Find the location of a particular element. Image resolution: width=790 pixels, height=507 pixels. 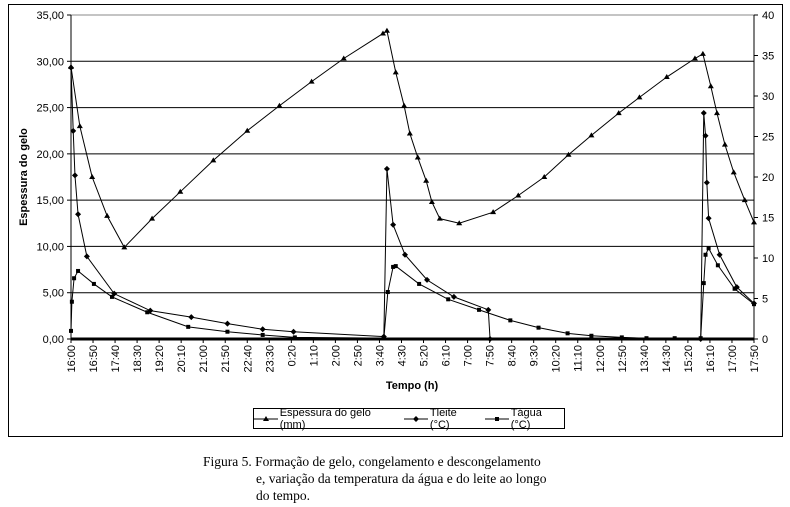

x-tick-label: 7:00 is located at coordinates (469, 355).